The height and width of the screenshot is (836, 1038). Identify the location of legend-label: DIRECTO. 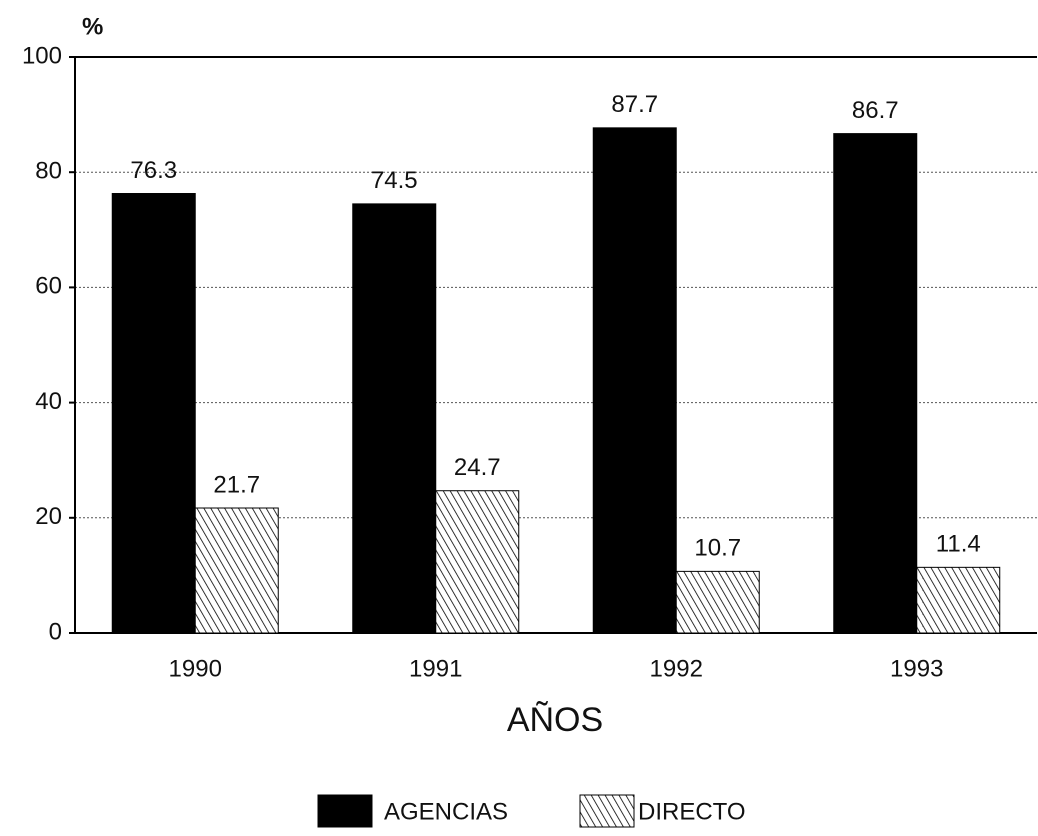
(692, 811).